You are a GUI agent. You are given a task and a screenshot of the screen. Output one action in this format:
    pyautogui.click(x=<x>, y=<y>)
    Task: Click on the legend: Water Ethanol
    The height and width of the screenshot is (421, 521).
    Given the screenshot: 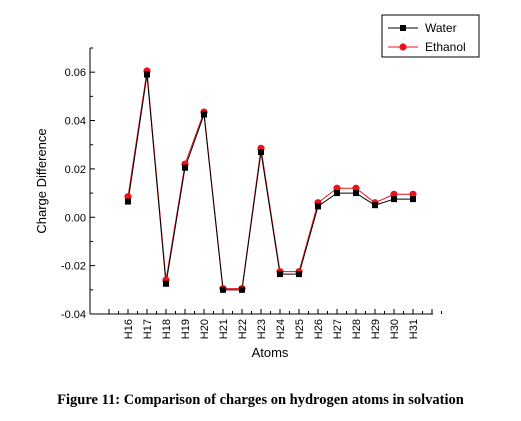 What is the action you would take?
    pyautogui.click(x=430, y=36)
    